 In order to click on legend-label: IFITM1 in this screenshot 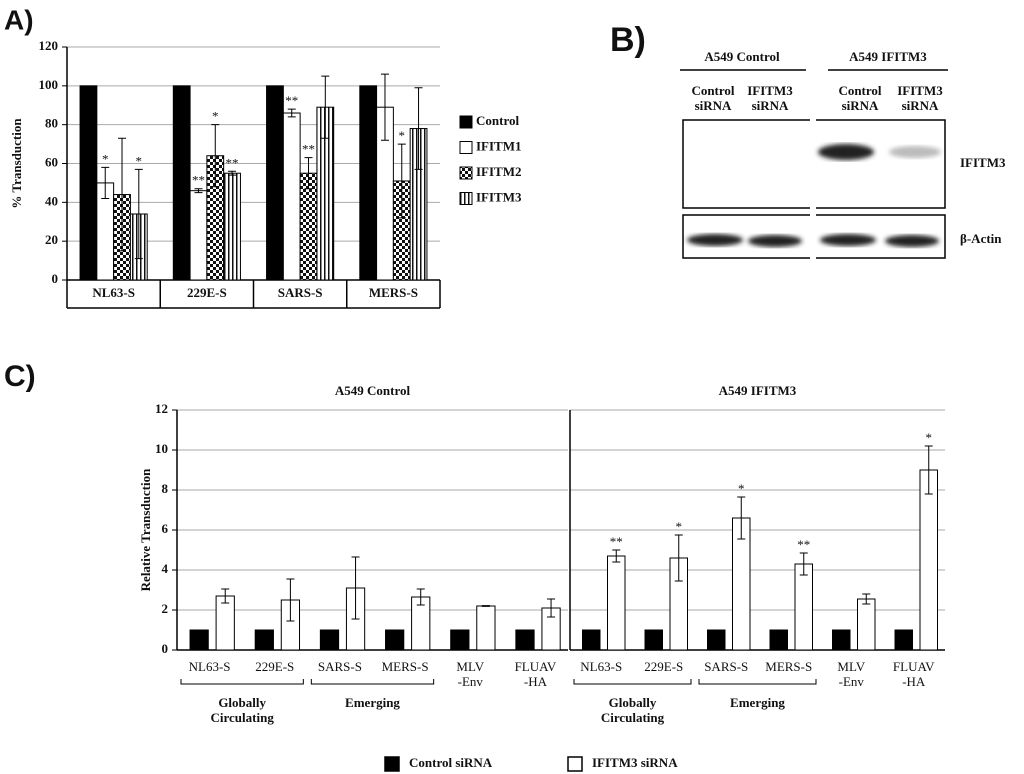, I will do `click(499, 145)`.